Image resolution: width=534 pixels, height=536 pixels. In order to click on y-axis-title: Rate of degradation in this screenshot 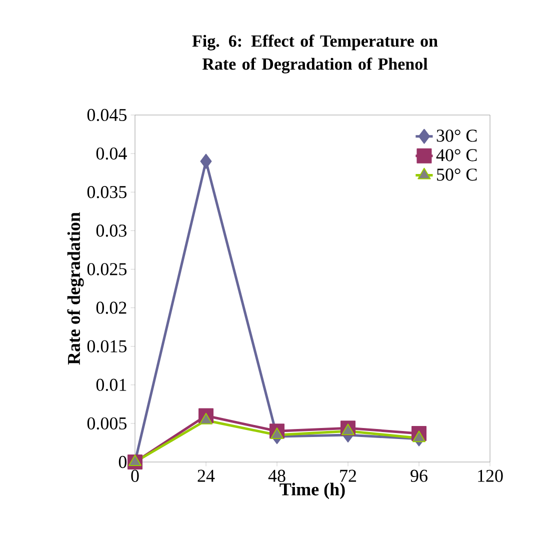, I will do `click(75, 288)`.